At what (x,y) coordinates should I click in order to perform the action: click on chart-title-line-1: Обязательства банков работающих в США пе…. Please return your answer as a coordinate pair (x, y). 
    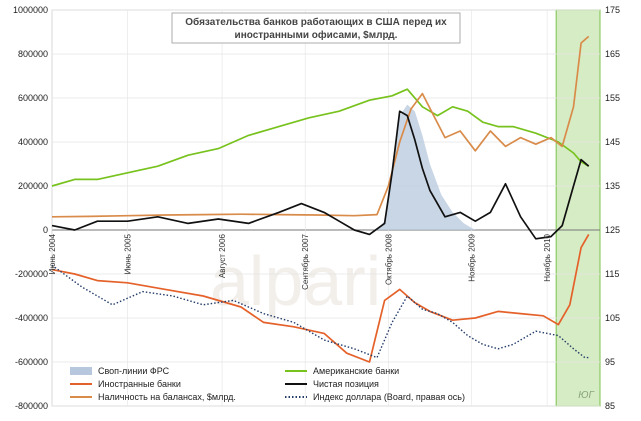
    Looking at the image, I should click on (316, 22).